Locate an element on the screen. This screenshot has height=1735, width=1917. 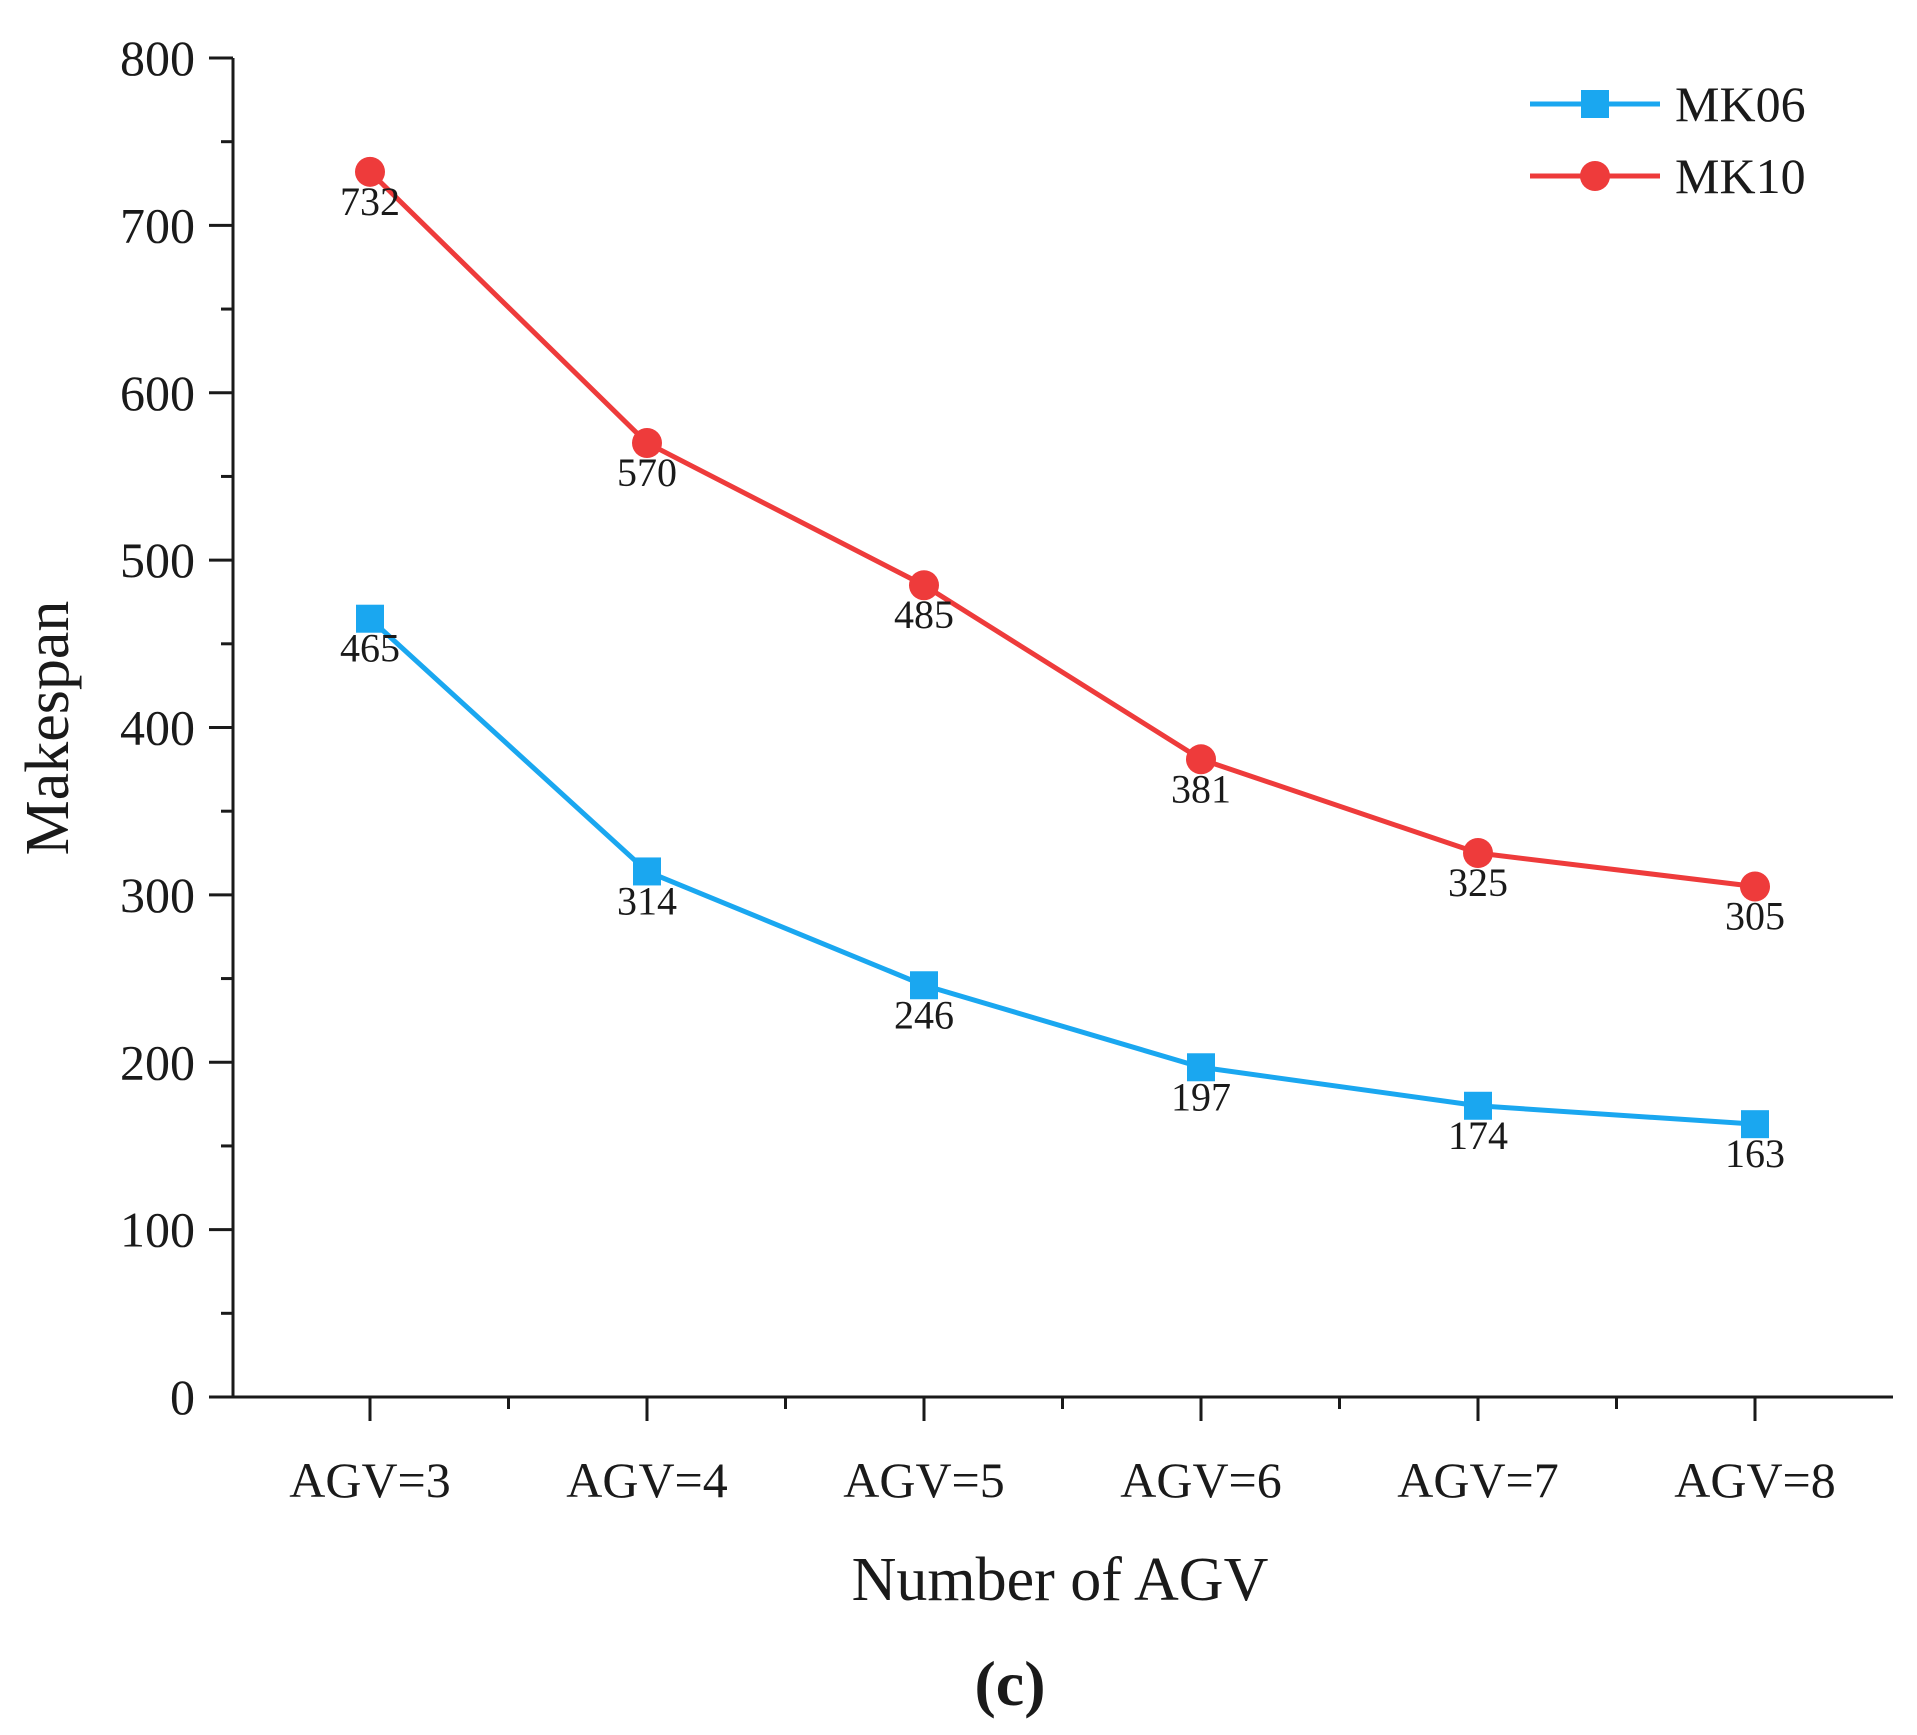
y-tick-label: 100 is located at coordinates (157, 1230).